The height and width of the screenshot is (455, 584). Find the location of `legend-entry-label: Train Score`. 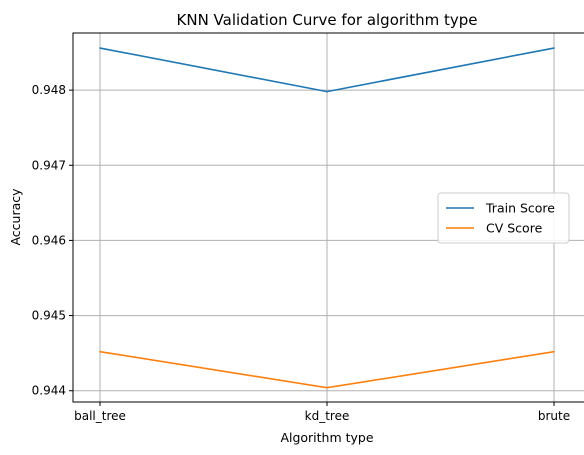

legend-entry-label: Train Score is located at coordinates (520, 208).